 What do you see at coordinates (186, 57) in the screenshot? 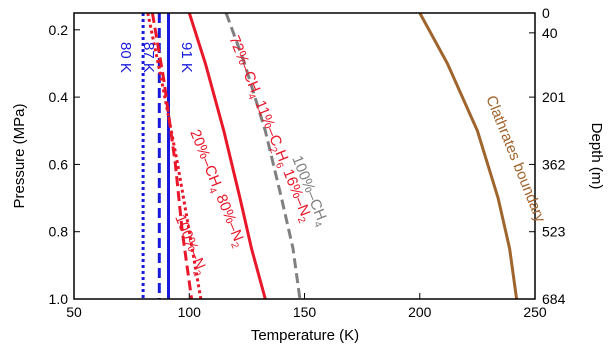
I see `label-91k: 91 K` at bounding box center [186, 57].